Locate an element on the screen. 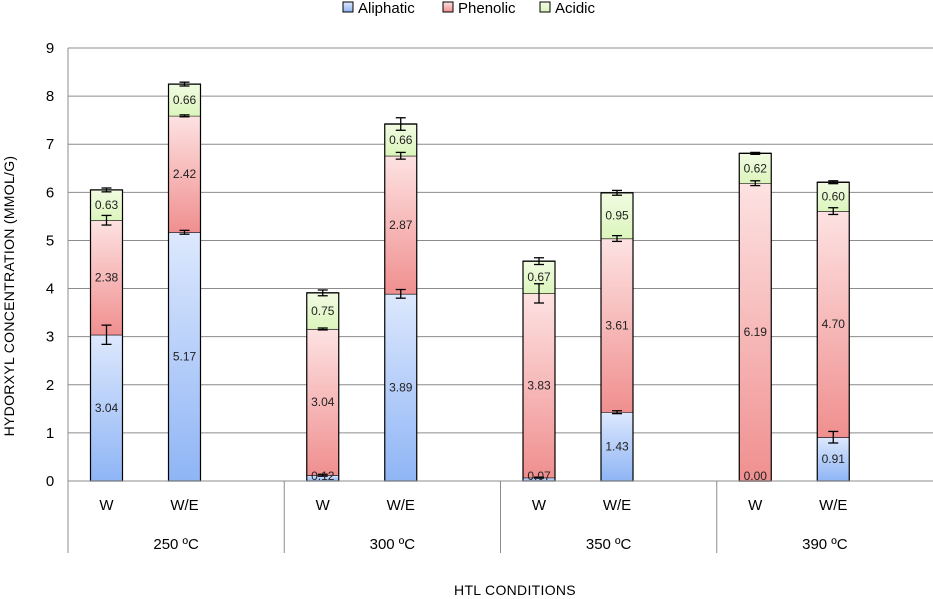  legend-label: Acidic is located at coordinates (575, 8).